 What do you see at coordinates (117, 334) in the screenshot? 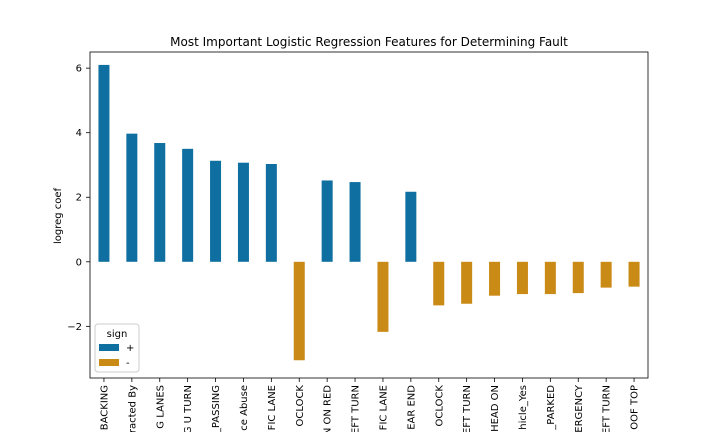
I see `legend-title: sign` at bounding box center [117, 334].